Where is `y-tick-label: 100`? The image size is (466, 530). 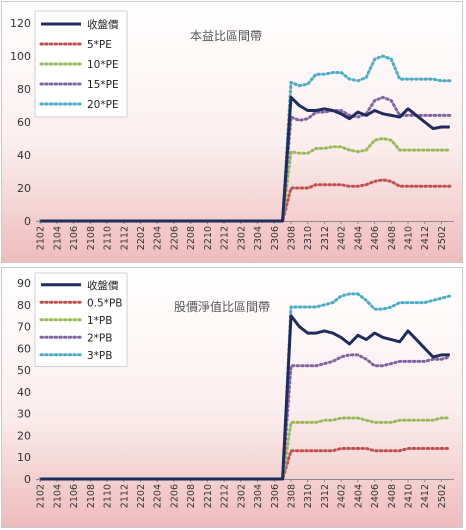
y-tick-label: 100 is located at coordinates (20, 56).